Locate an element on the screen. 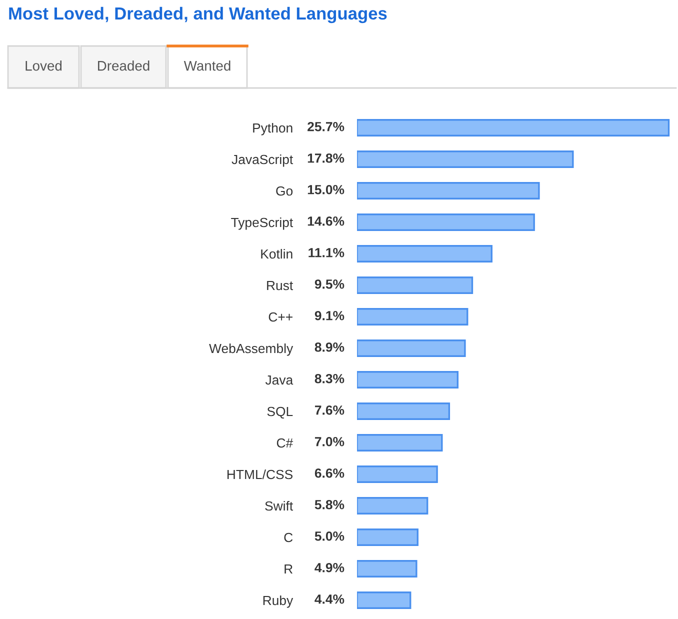 The image size is (678, 619). y-tick-label: Rust is located at coordinates (280, 285).